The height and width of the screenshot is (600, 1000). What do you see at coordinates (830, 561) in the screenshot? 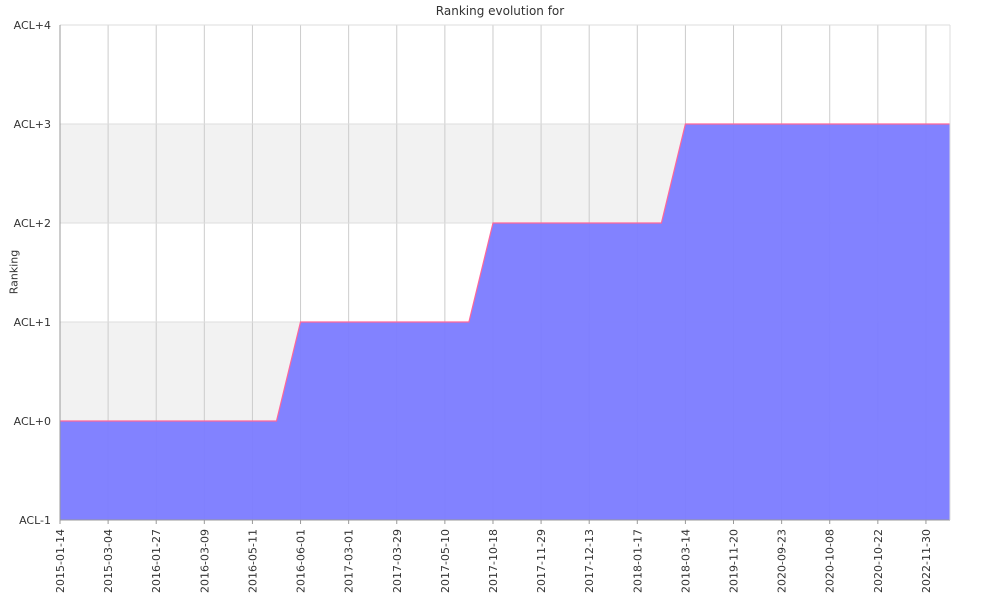
I see `x-tick-label: 2020-10-08` at bounding box center [830, 561].